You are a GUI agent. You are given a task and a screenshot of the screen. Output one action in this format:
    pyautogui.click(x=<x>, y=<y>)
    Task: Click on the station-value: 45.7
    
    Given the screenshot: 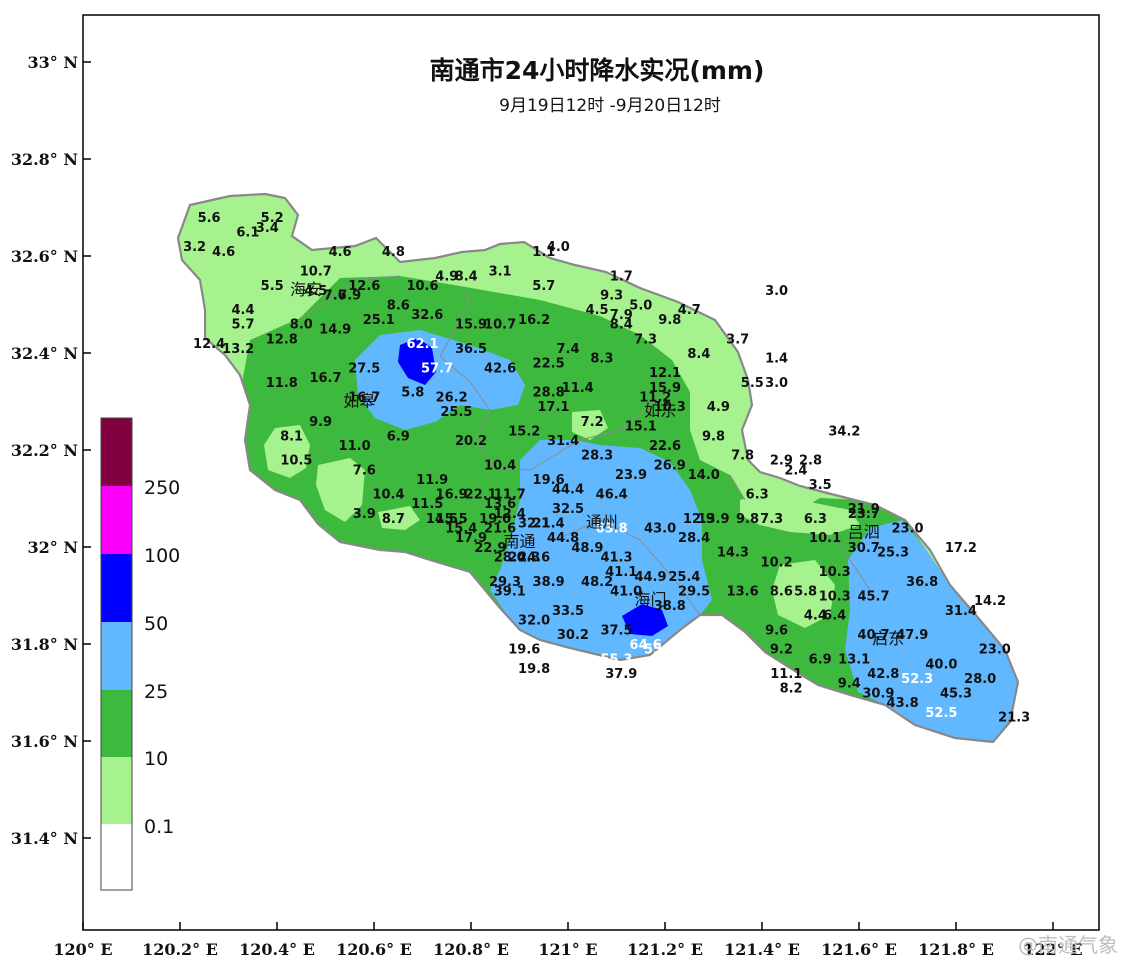 What is the action you would take?
    pyautogui.click(x=873, y=596)
    